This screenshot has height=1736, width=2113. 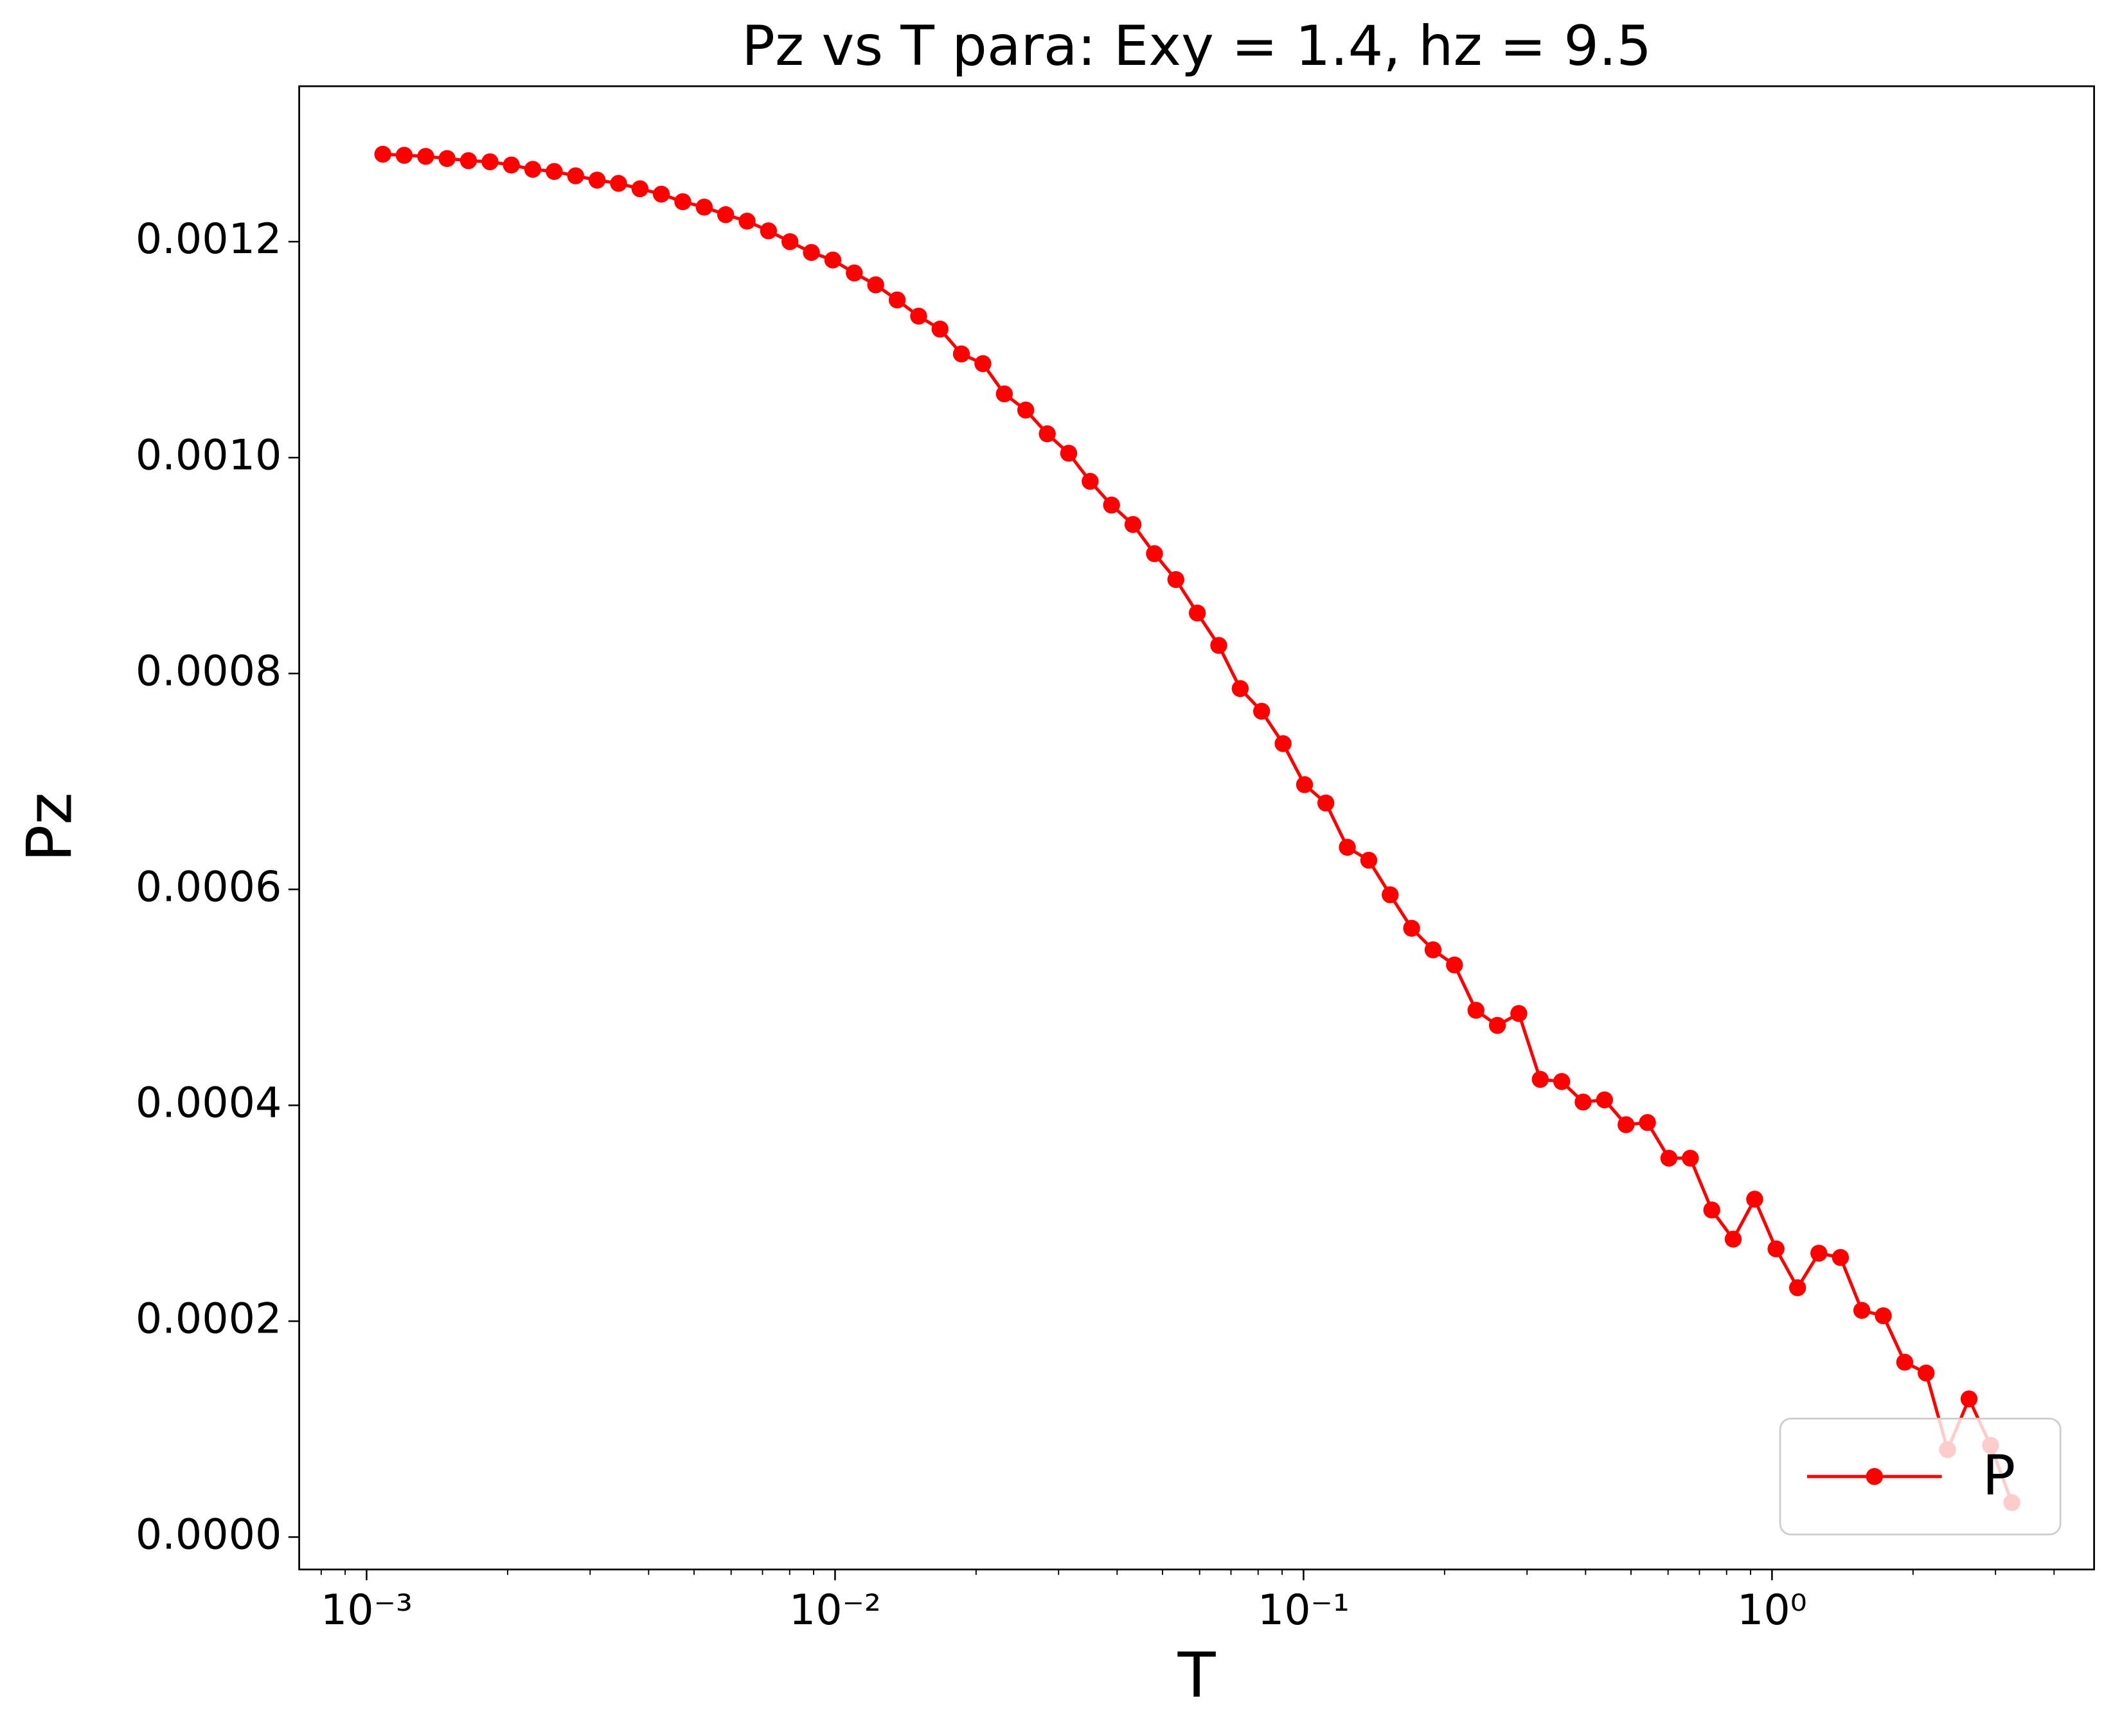 I want to click on chart-title: Pz vs T para: Exy = 1.4, hz = 9.5, so click(x=1197, y=46).